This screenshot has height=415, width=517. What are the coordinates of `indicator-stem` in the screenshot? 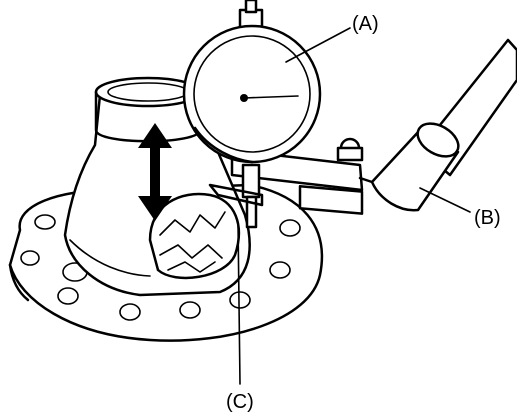 It's located at (236, 196).